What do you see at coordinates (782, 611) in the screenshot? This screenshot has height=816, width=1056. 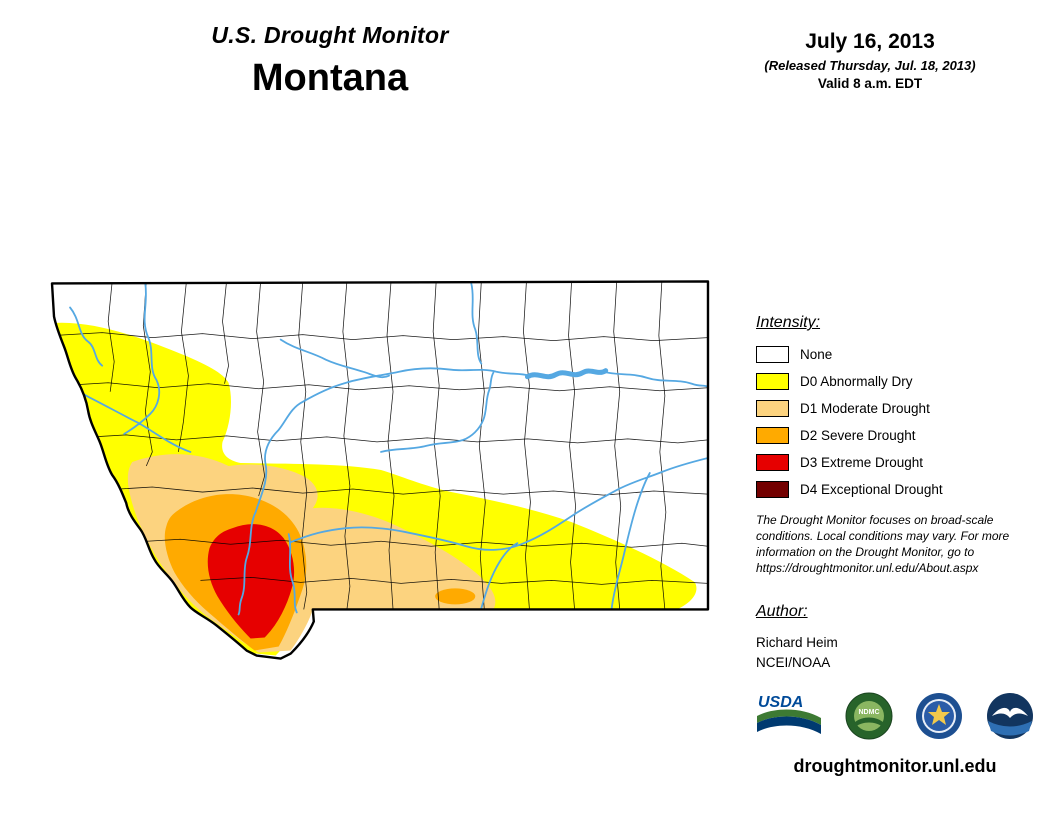 I see `author-heading: Author:` at bounding box center [782, 611].